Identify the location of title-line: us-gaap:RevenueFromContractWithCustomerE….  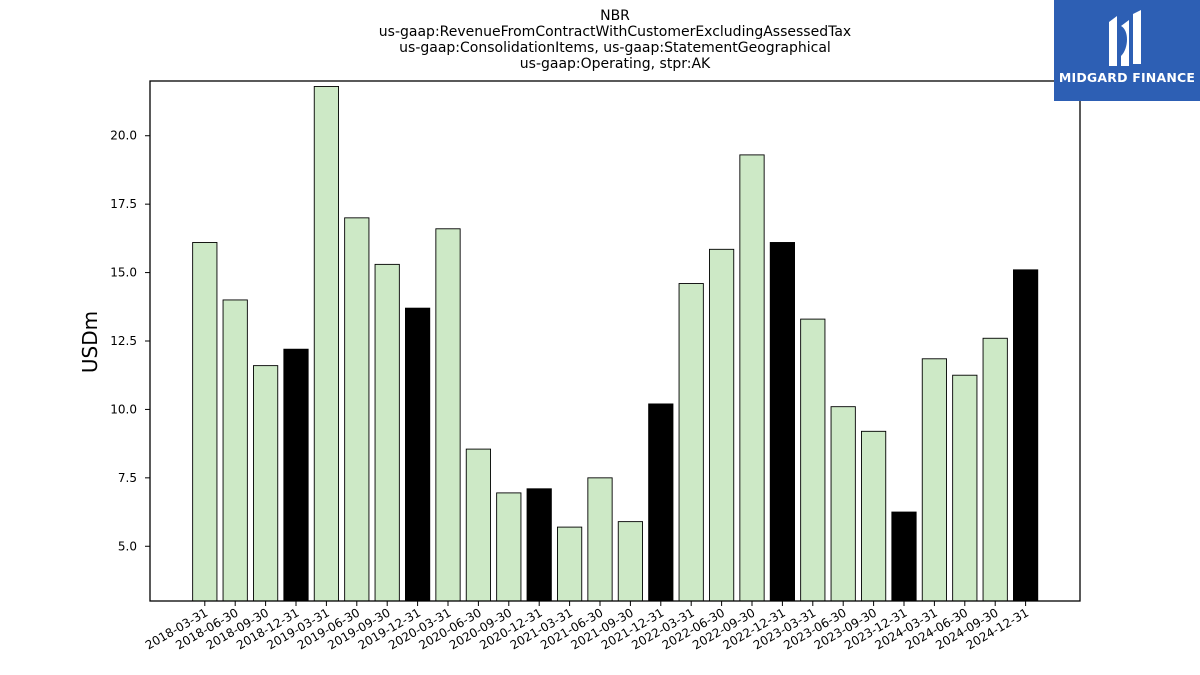
(615, 32).